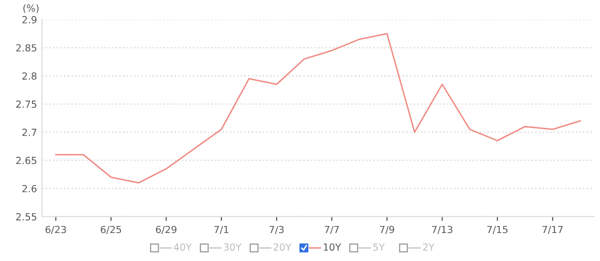  What do you see at coordinates (183, 247) in the screenshot?
I see `legend-label: 40Y` at bounding box center [183, 247].